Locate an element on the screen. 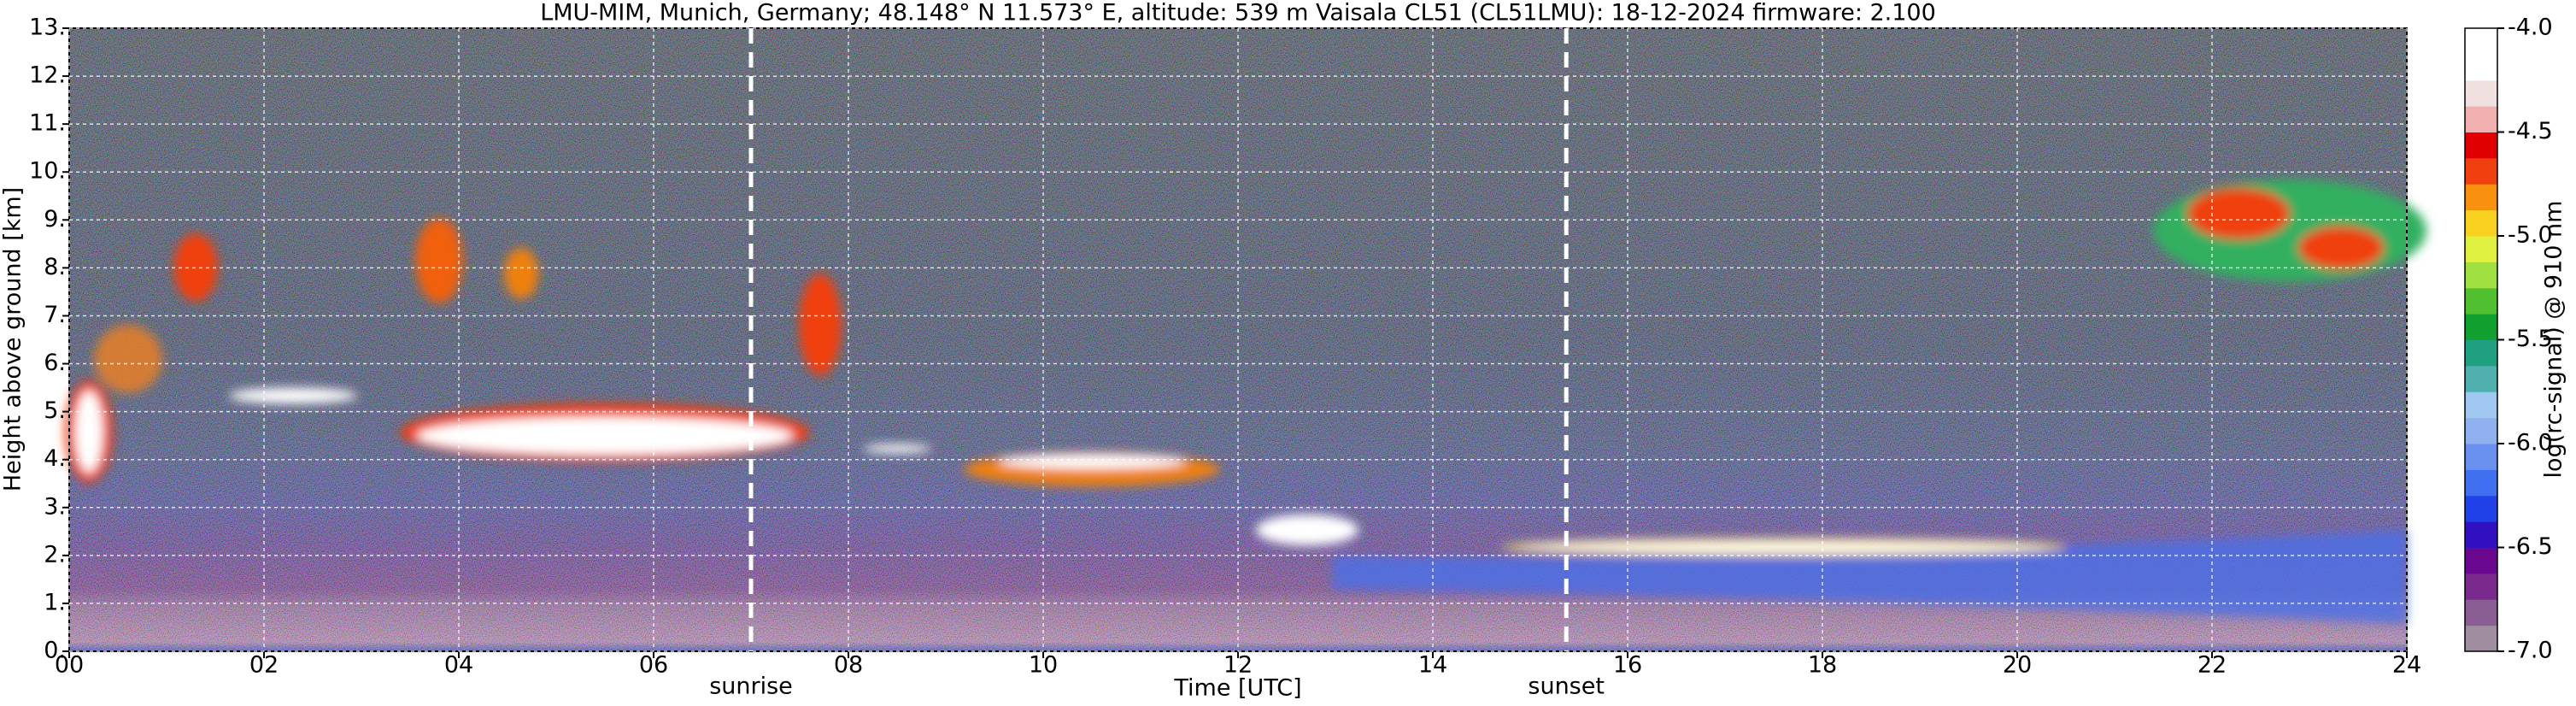 This screenshot has height=706, width=2576. y-tick-label: 3. is located at coordinates (55, 506).